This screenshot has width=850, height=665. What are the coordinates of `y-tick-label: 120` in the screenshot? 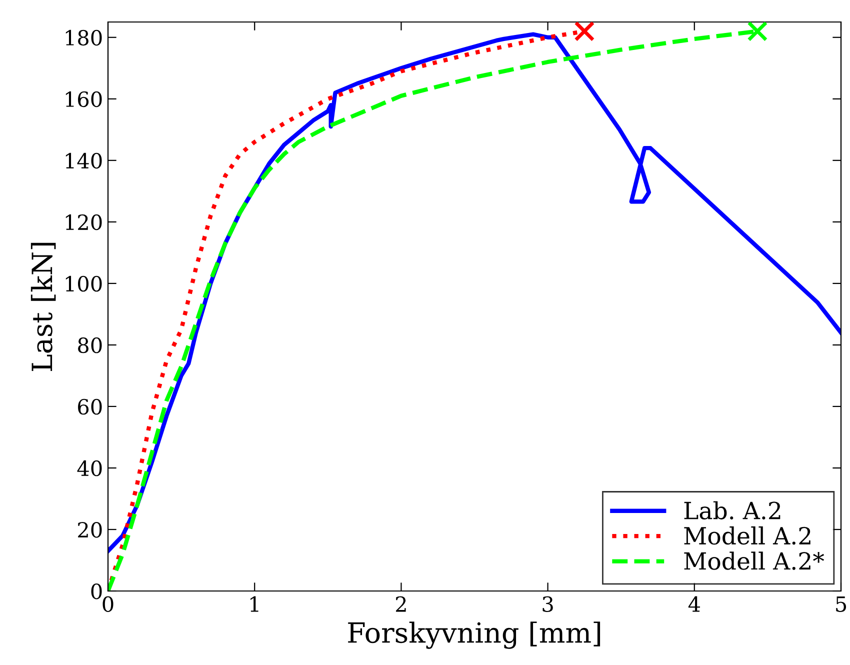 It's located at (84, 222).